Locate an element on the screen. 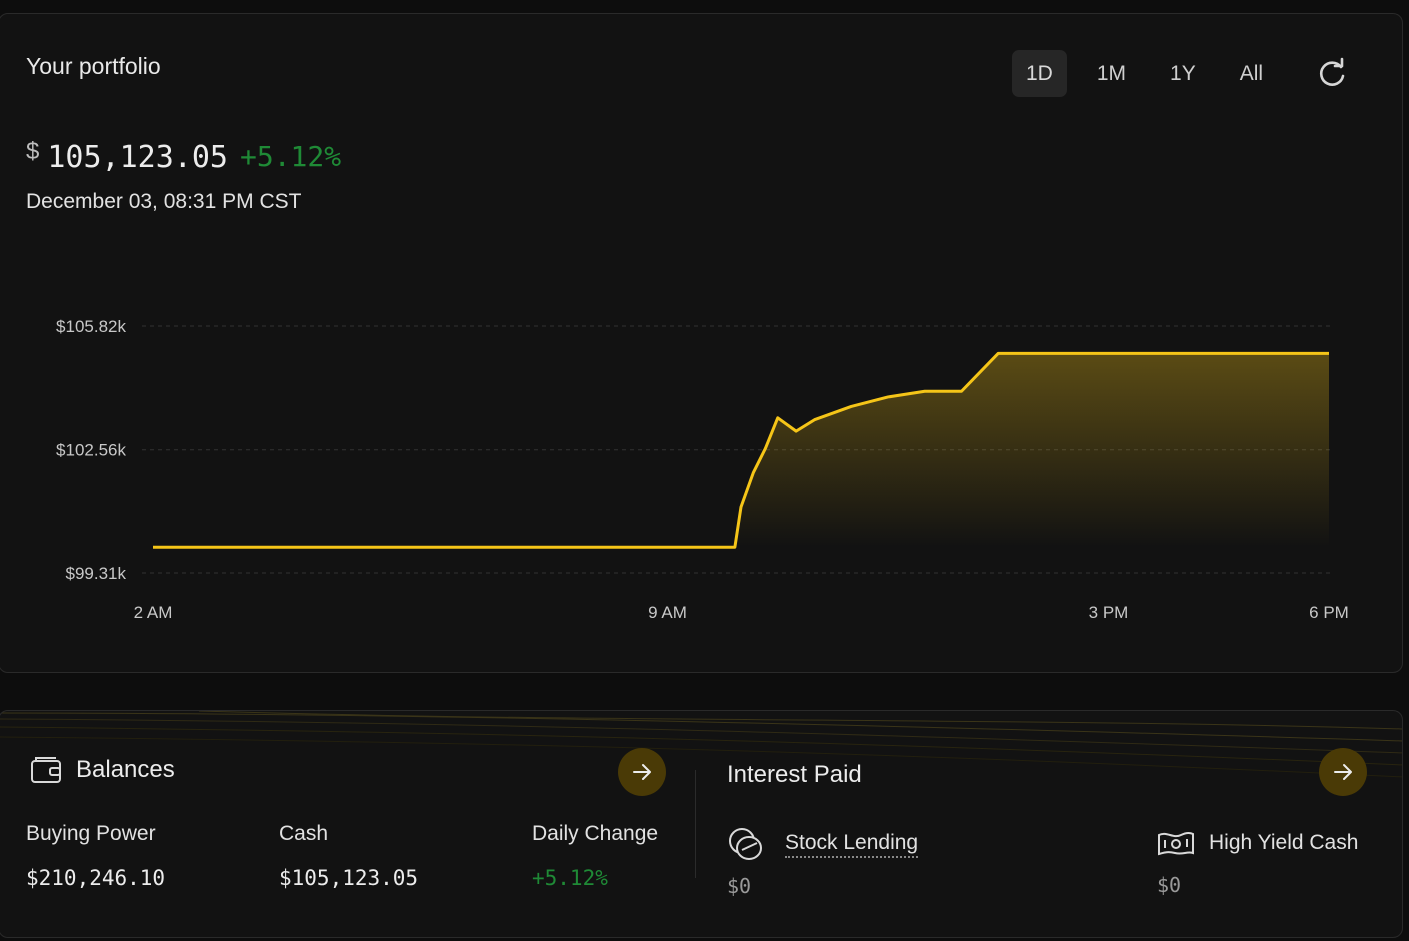 The height and width of the screenshot is (941, 1409). portfolio-amount: 105,123.05 is located at coordinates (137, 157).